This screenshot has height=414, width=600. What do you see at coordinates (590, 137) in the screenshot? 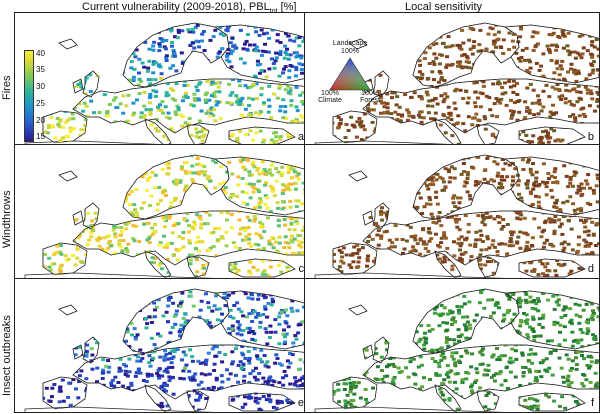
I see `panel-letter-b: b` at bounding box center [590, 137].